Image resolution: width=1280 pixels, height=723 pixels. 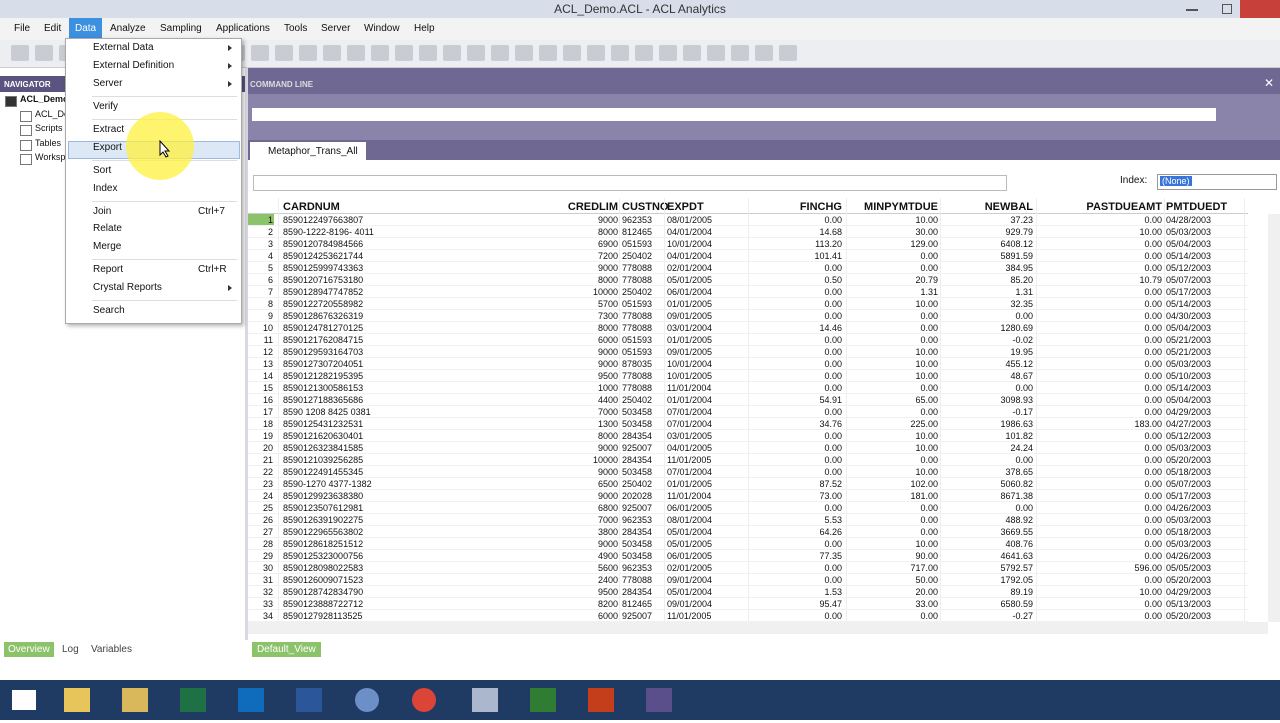 What do you see at coordinates (286, 649) in the screenshot?
I see `default-view-tab: Default_View` at bounding box center [286, 649].